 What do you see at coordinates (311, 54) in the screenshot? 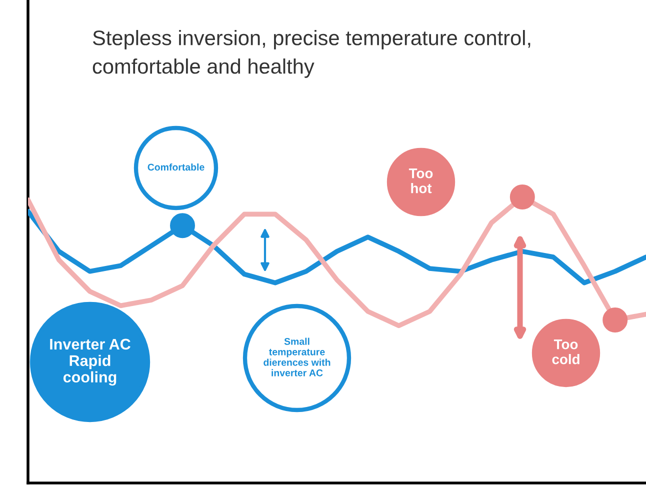
I see `chart-title: Stepless inversion, precise temperature control, comfortable and healthy` at bounding box center [311, 54].